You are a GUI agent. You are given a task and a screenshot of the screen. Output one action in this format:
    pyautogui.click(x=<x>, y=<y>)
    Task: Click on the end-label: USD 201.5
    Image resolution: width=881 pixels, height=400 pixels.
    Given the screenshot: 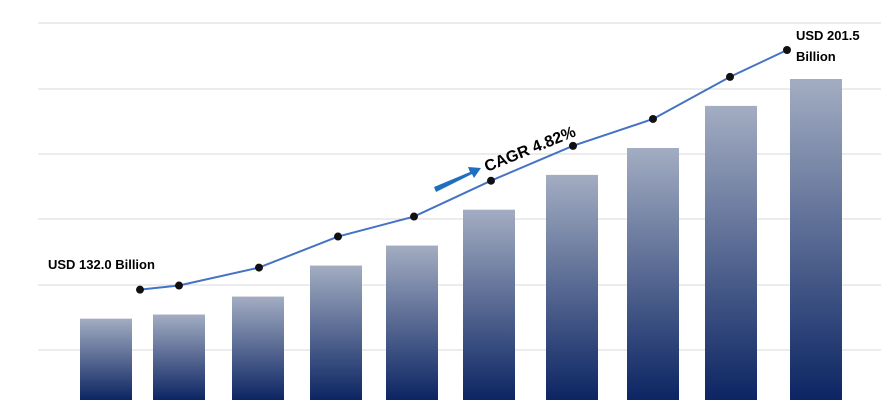 What is the action you would take?
    pyautogui.click(x=828, y=35)
    